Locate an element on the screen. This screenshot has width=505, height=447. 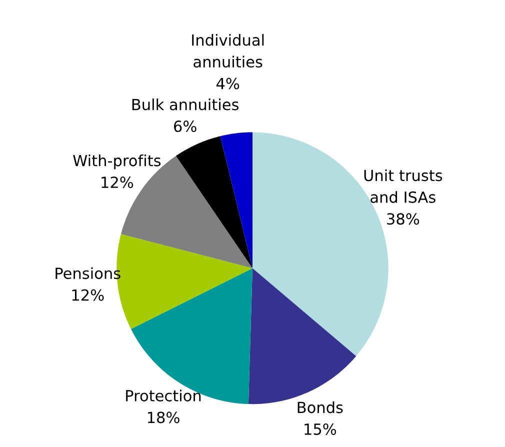
data-label: 6% is located at coordinates (185, 126).